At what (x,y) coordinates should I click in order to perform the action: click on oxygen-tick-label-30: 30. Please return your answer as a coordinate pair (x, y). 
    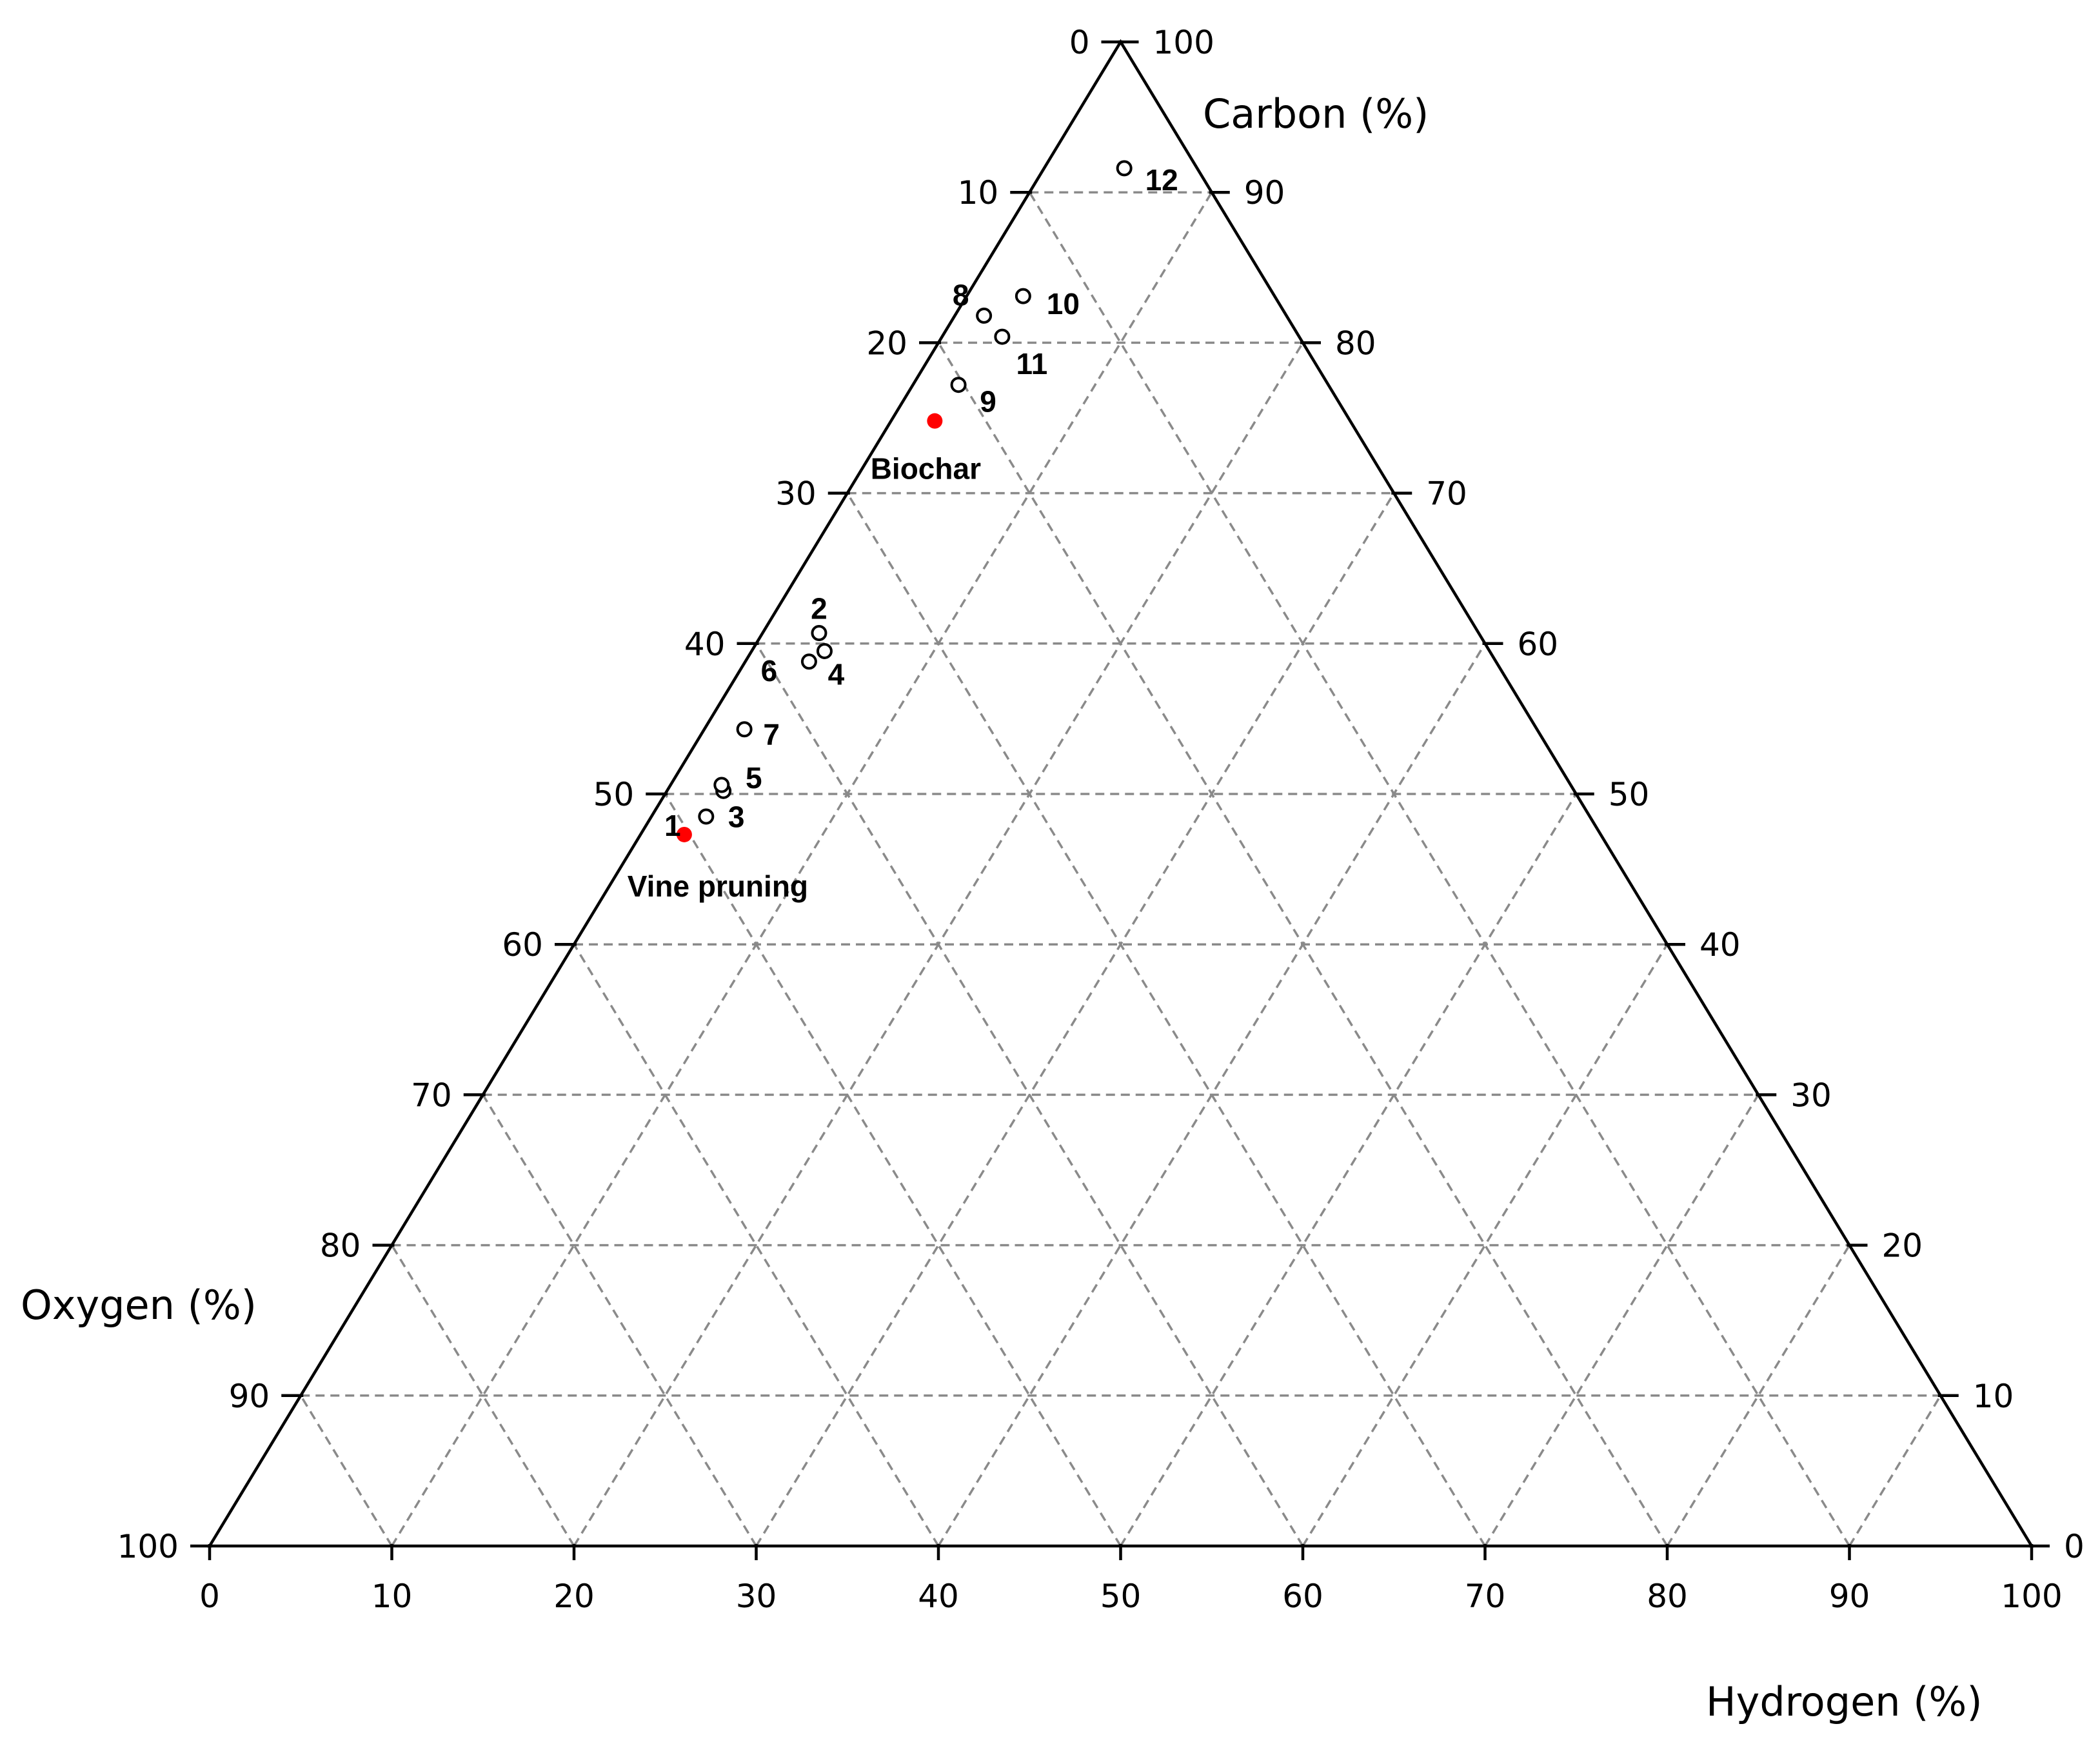
    Looking at the image, I should click on (796, 494).